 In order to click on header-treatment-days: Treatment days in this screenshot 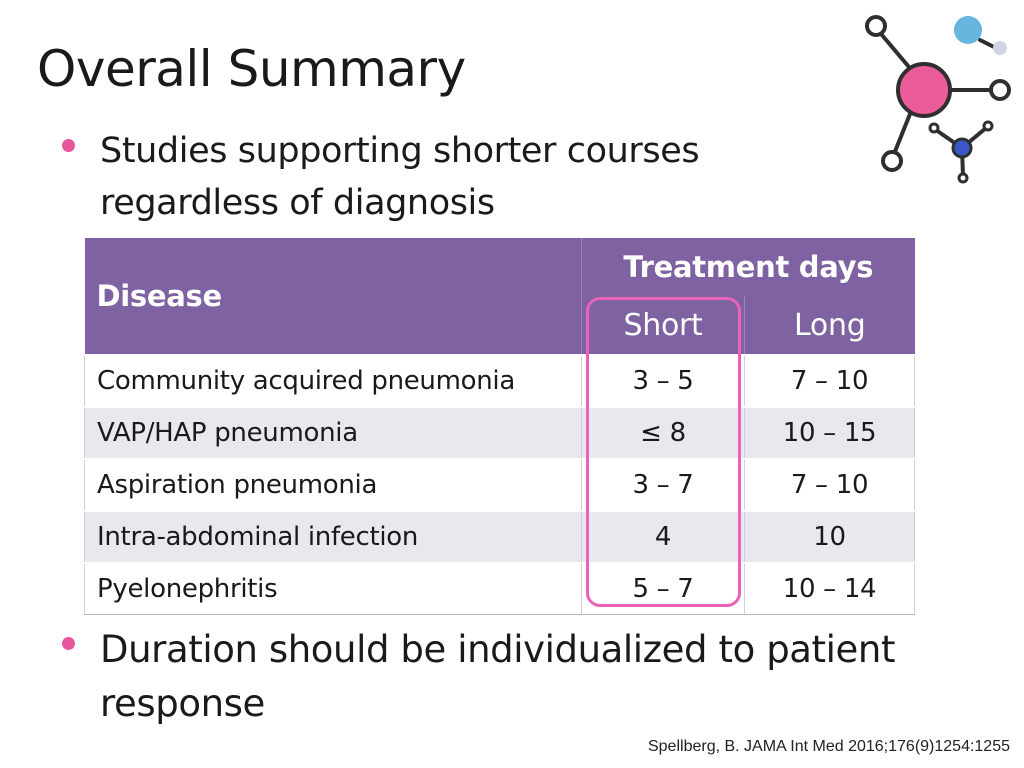, I will do `click(748, 267)`.